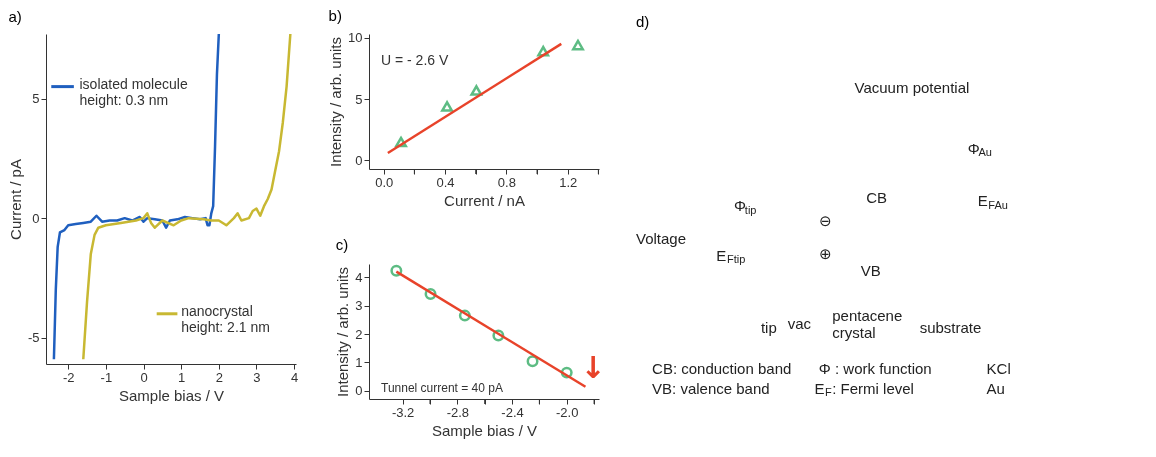  I want to click on y-tick-label: 10, so click(355, 38).